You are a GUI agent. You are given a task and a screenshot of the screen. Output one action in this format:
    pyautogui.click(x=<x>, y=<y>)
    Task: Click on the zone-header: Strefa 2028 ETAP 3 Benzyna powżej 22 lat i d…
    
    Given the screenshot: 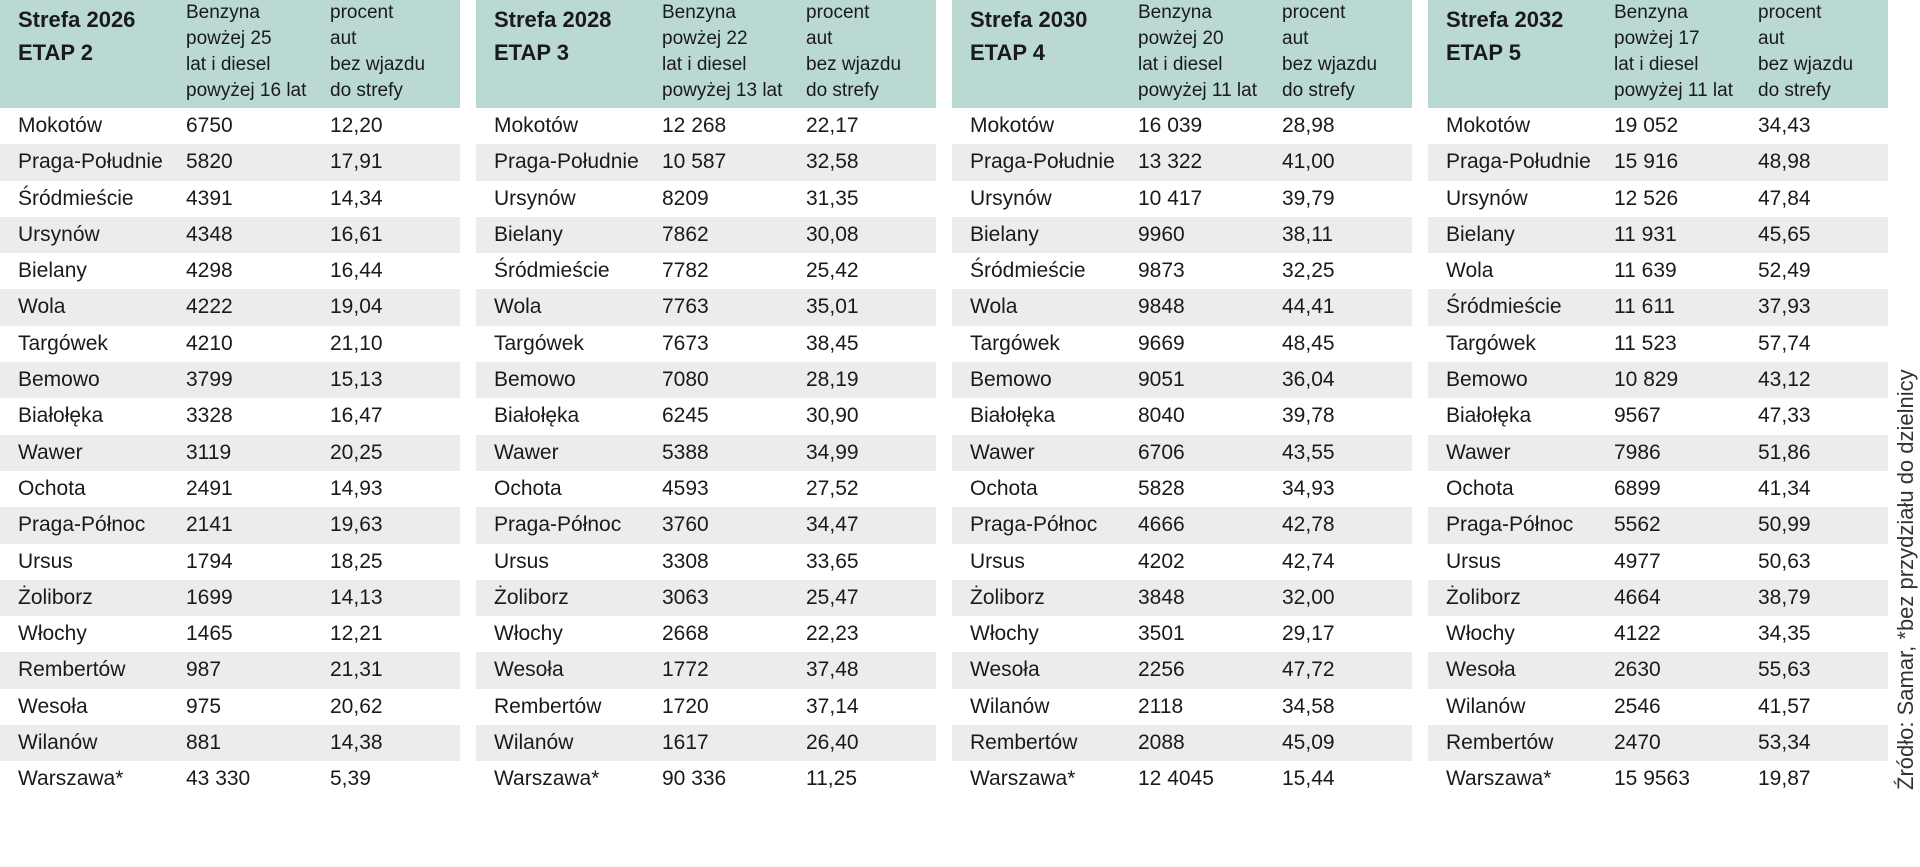 What is the action you would take?
    pyautogui.click(x=706, y=54)
    